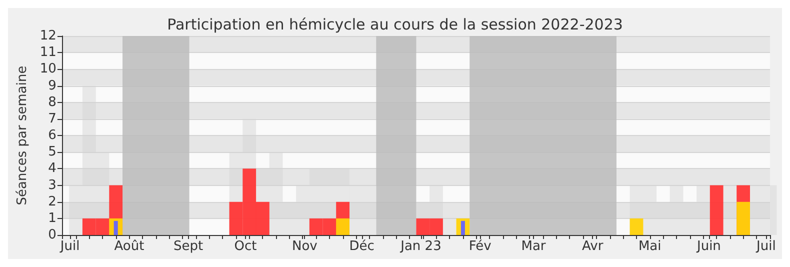 The image size is (790, 267). I want to click on x-tick-label: Juin, so click(708, 246).